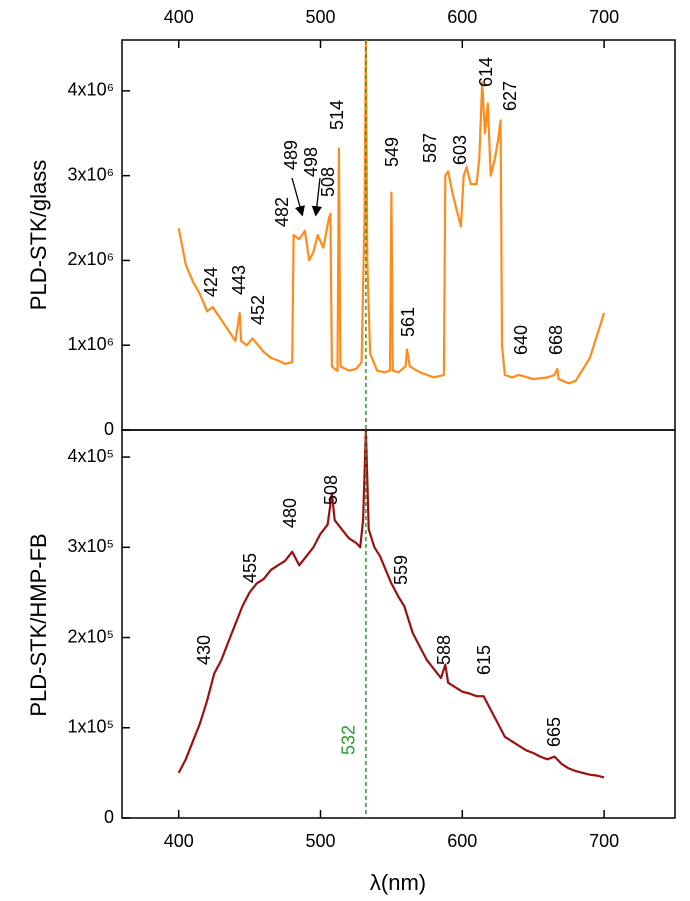 Image resolution: width=690 pixels, height=901 pixels. I want to click on peak-label: 482, so click(282, 212).